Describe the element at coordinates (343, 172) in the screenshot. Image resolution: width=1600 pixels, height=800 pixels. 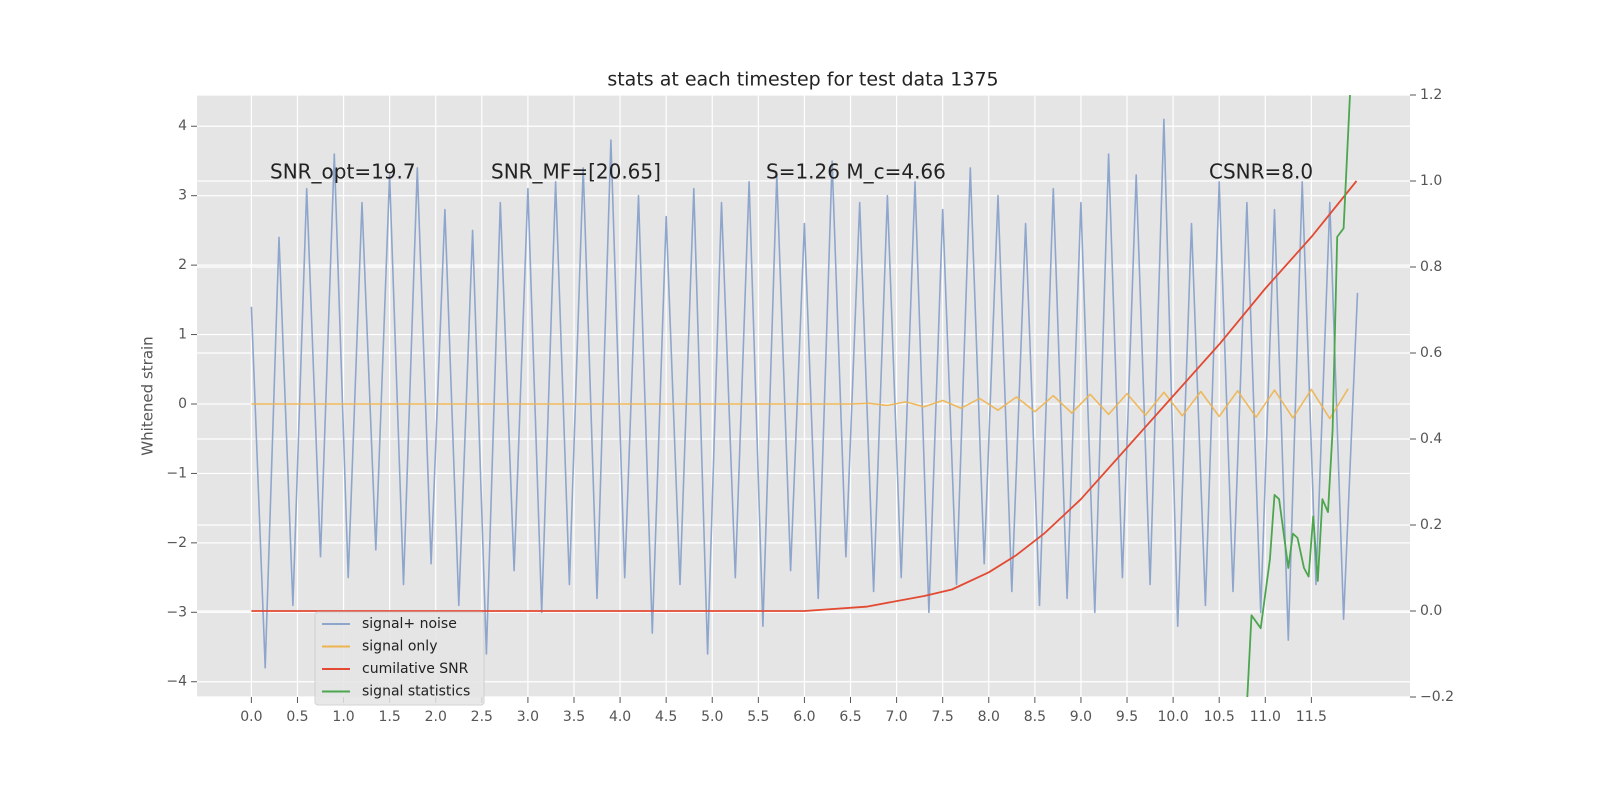
I see `annotation: SNR_opt=19.7` at that location.